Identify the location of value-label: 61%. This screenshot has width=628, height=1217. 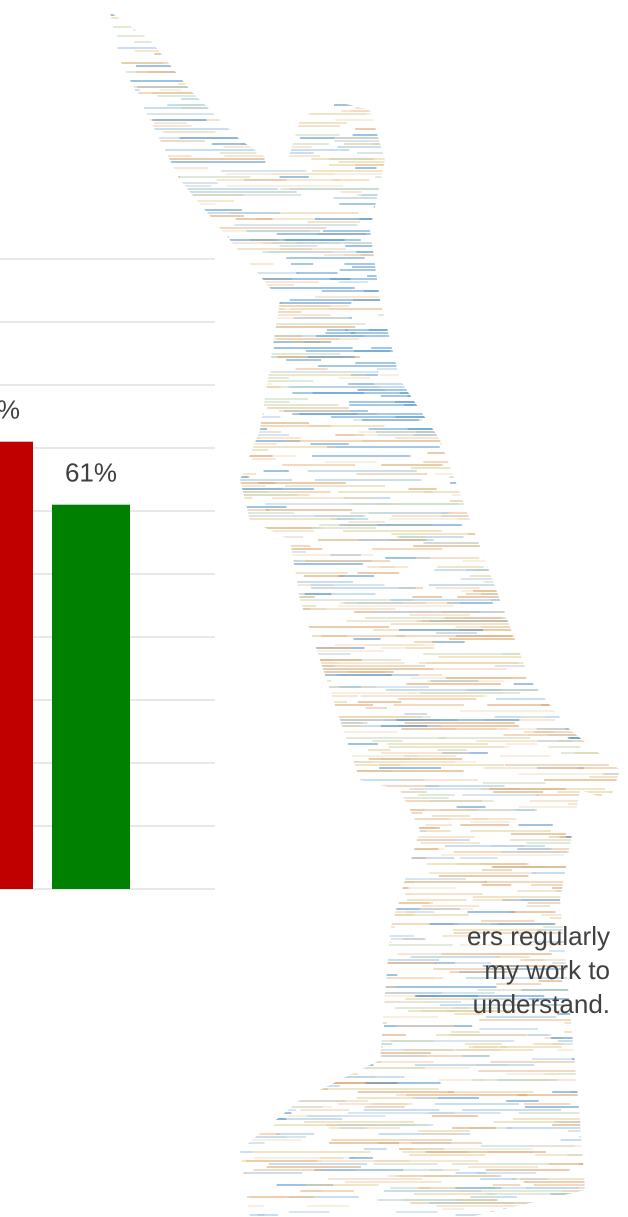
(91, 473).